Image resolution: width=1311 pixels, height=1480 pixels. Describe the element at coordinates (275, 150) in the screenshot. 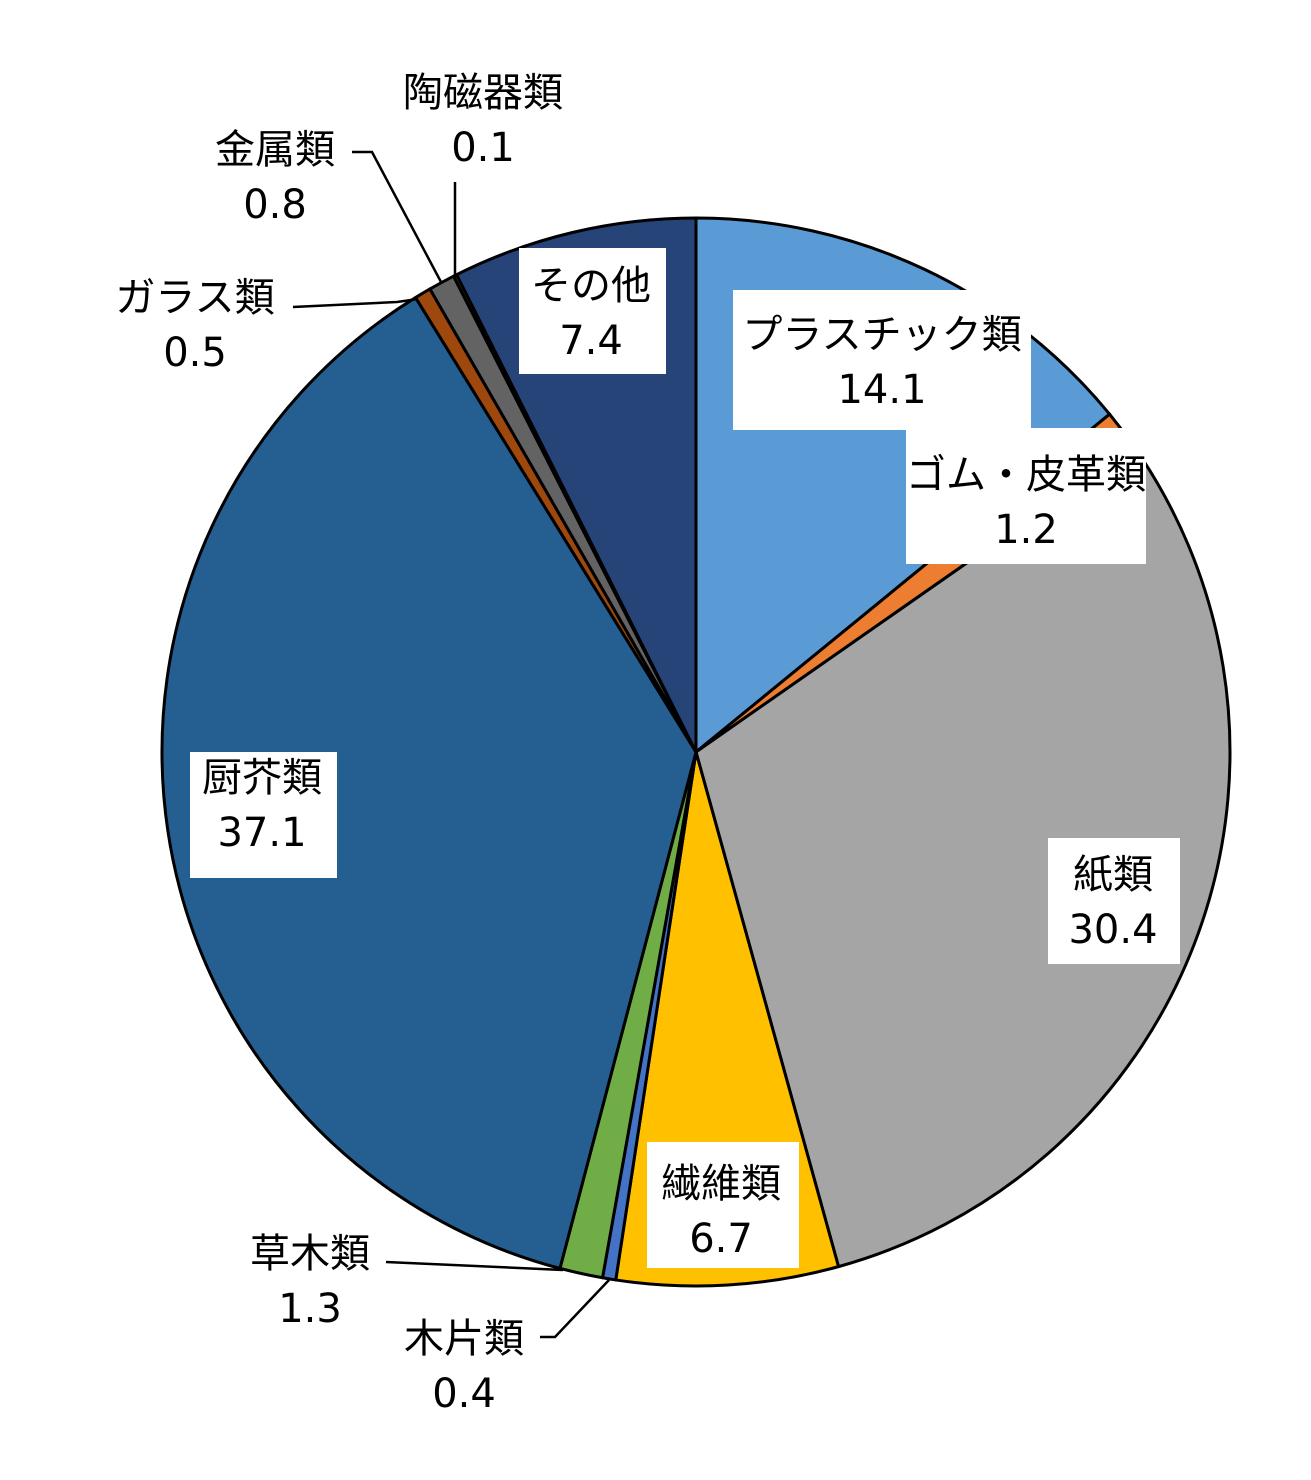

I see `slice-name-label: 金属類` at that location.